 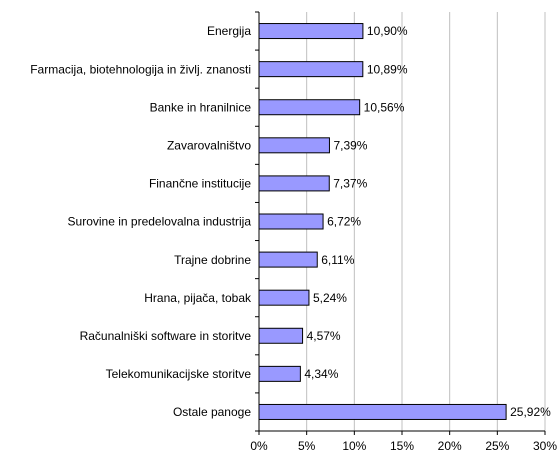 What do you see at coordinates (198, 298) in the screenshot?
I see `y-tick-label: Hrana, pijača, tobak` at bounding box center [198, 298].